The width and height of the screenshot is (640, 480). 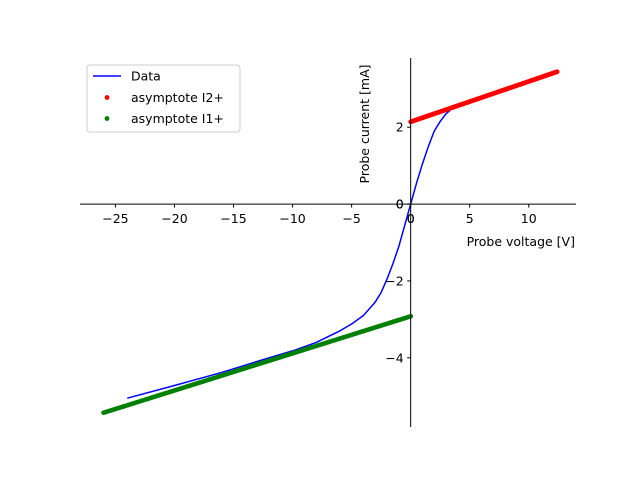 What do you see at coordinates (127, 76) in the screenshot?
I see `legend-entry-data: Data` at bounding box center [127, 76].